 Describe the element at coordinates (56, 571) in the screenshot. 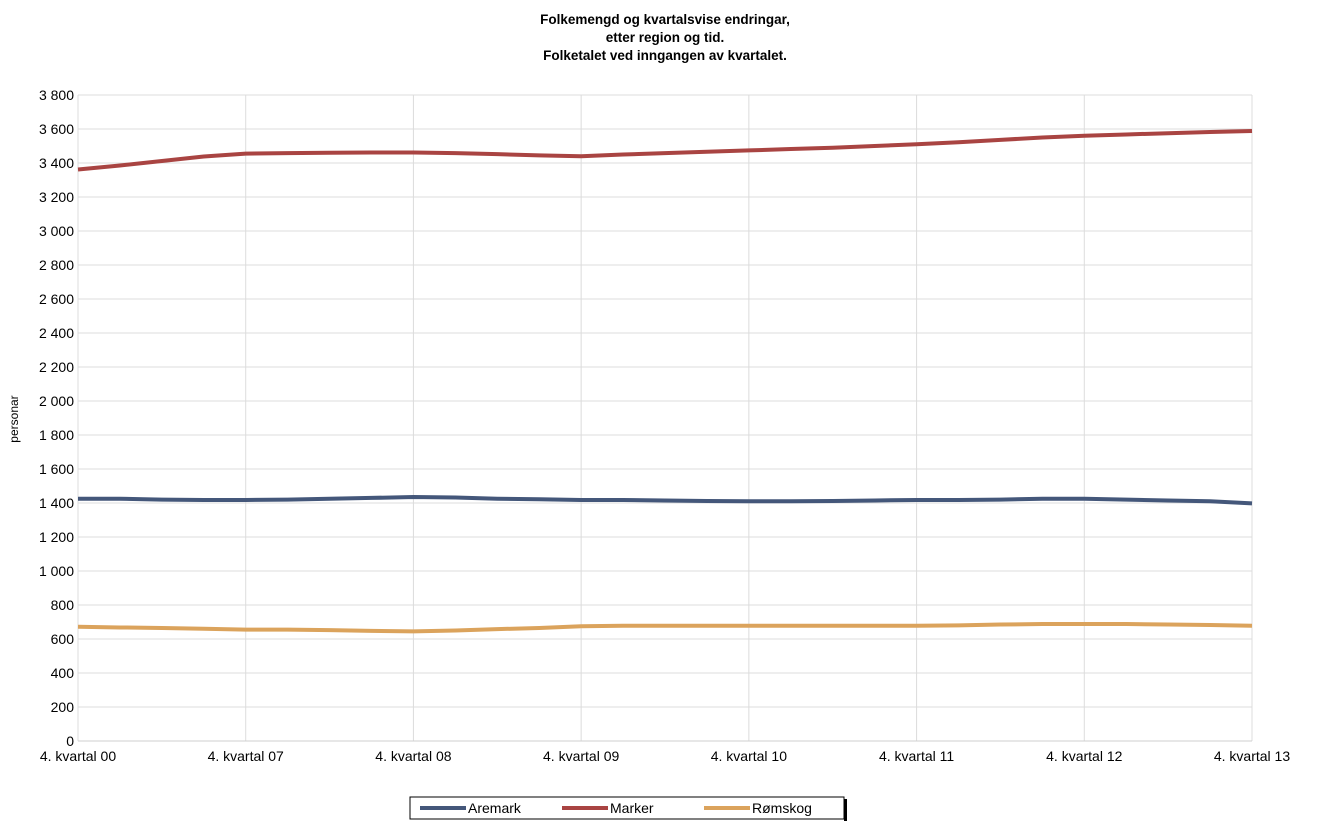

I see `y-tick-label: 1 000` at that location.